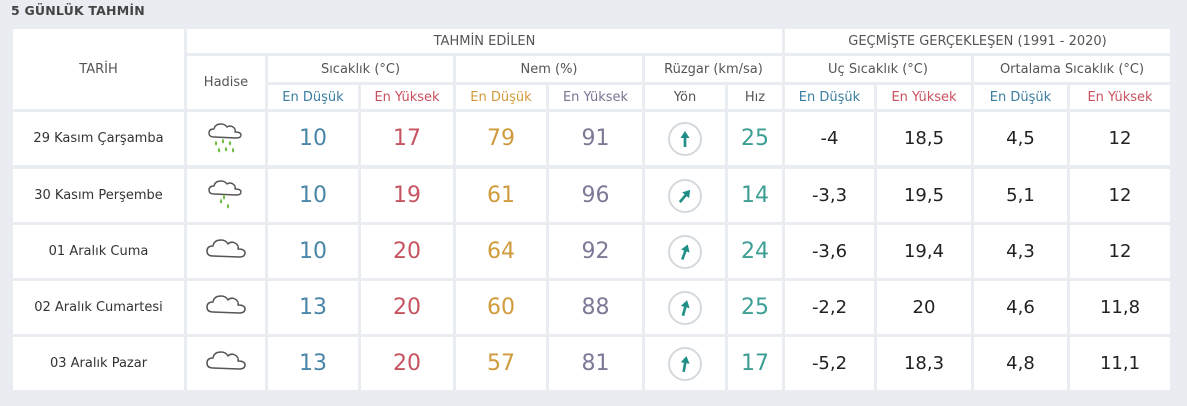 This screenshot has height=406, width=1187. What do you see at coordinates (829, 138) in the screenshot?
I see `cell-extreme-min: -4` at bounding box center [829, 138].